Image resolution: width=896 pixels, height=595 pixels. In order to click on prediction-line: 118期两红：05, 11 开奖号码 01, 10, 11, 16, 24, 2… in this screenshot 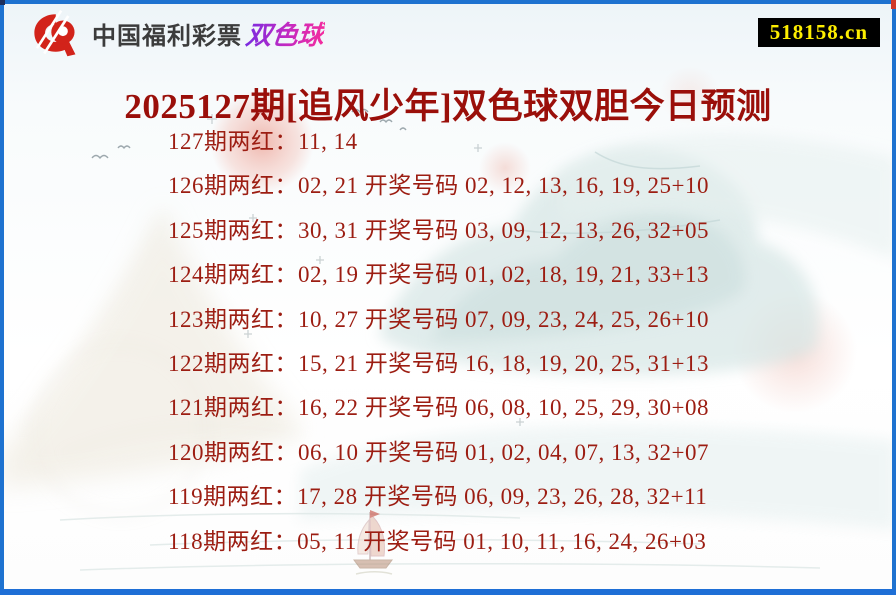, I will do `click(437, 541)`.